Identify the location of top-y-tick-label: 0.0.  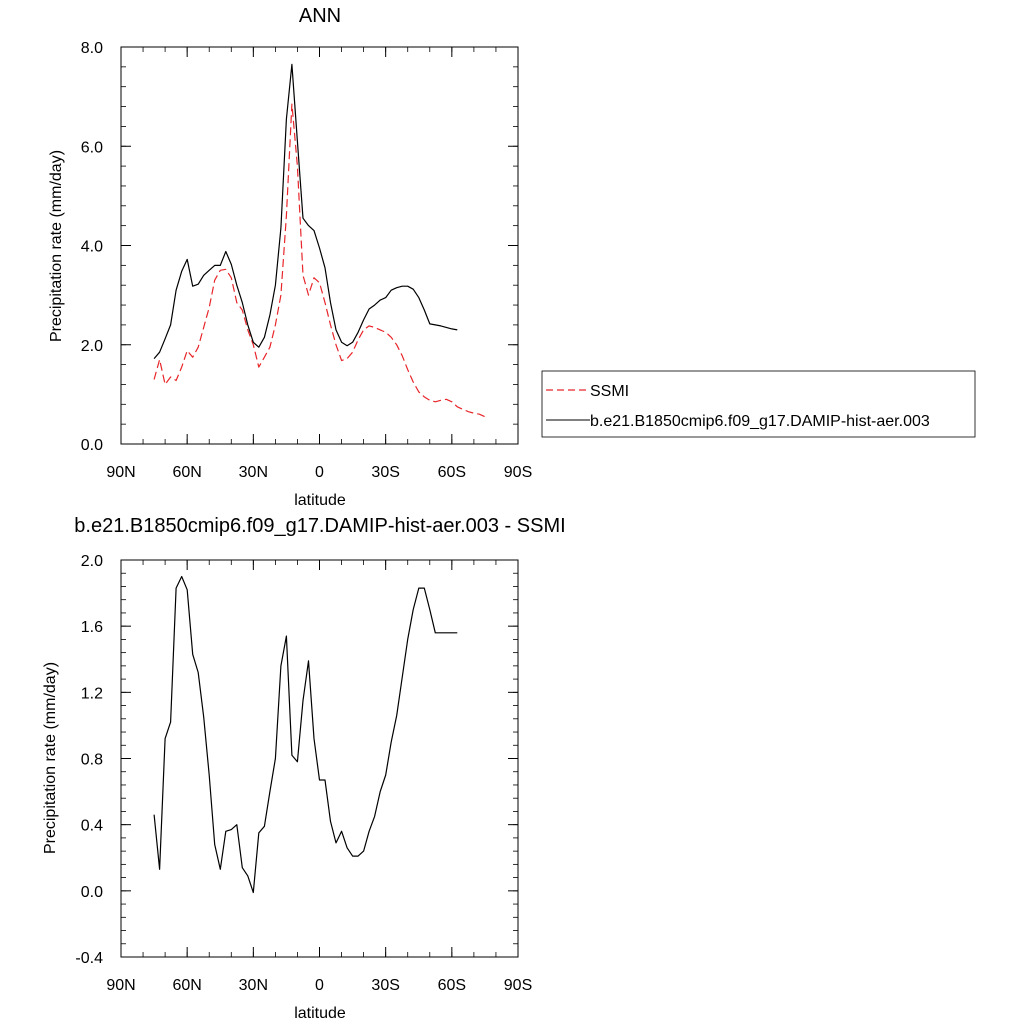
(92, 445).